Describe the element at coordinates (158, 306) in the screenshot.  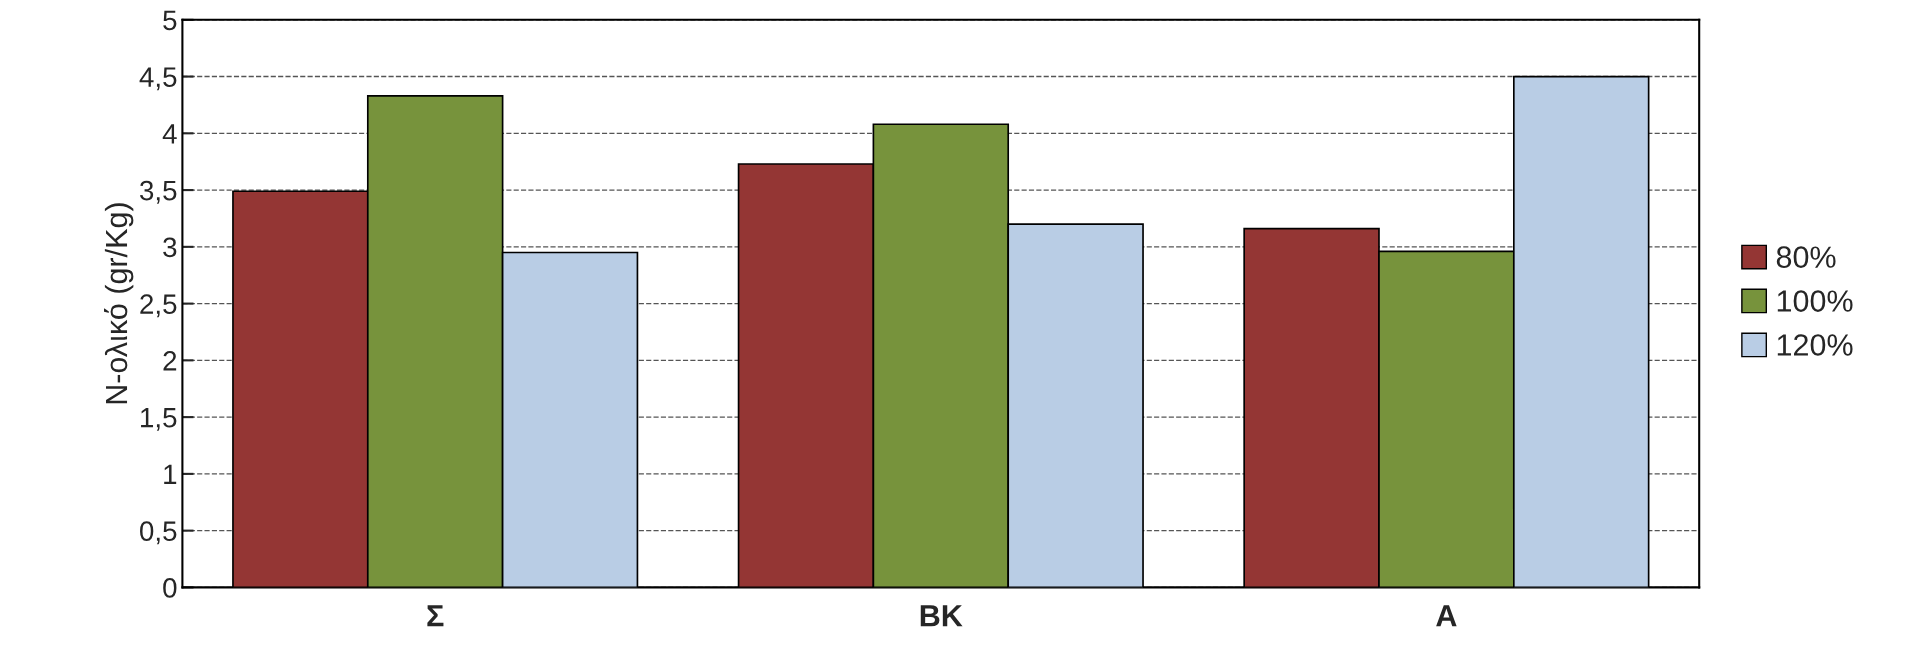
I see `y-tick-label: 2,5` at that location.